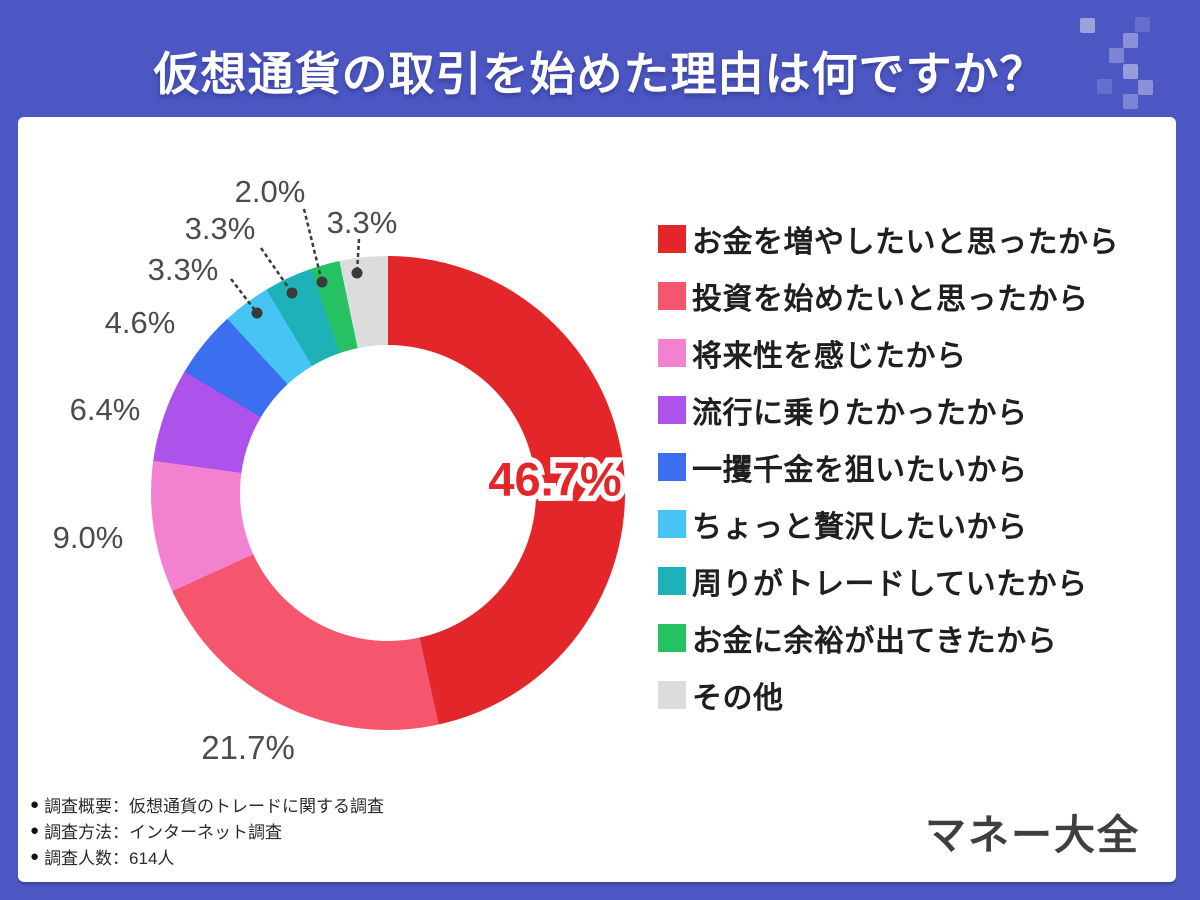  Describe the element at coordinates (220, 228) in the screenshot. I see `percent-label-peers: 3.3%` at that location.